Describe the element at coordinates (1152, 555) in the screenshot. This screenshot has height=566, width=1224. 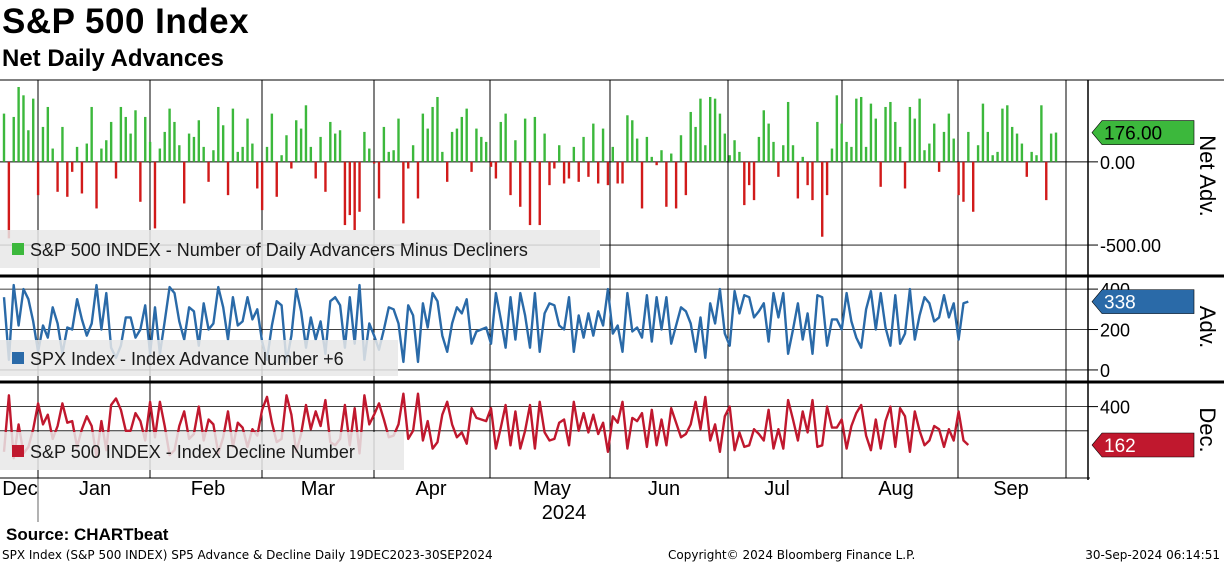
I see `footer-timestamp: 30-Sep-2024 06:14:51` at that location.